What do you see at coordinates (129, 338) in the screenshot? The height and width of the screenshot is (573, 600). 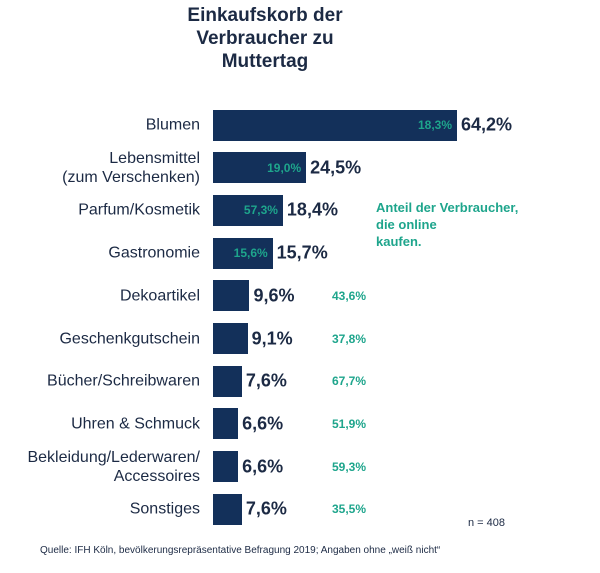 I see `category-label: Geschenkgutschein` at bounding box center [129, 338].